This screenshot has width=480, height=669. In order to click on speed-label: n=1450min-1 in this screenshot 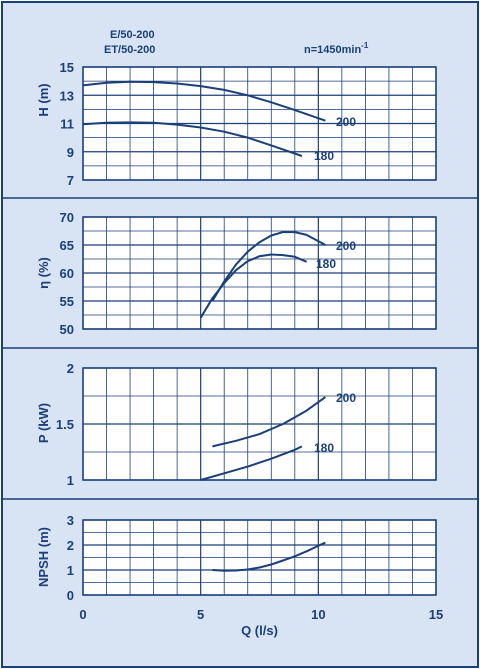, I will do `click(336, 48)`.